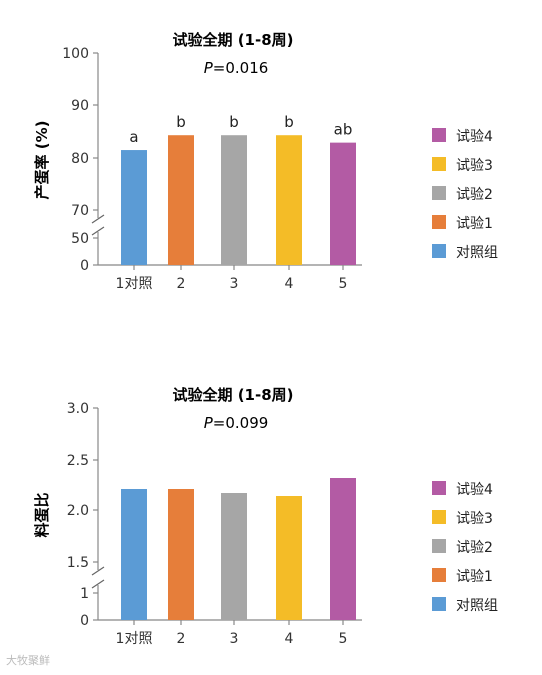 The width and height of the screenshot is (542, 675). Describe the element at coordinates (78, 511) in the screenshot. I see `y-tick-label: 2.0` at that location.